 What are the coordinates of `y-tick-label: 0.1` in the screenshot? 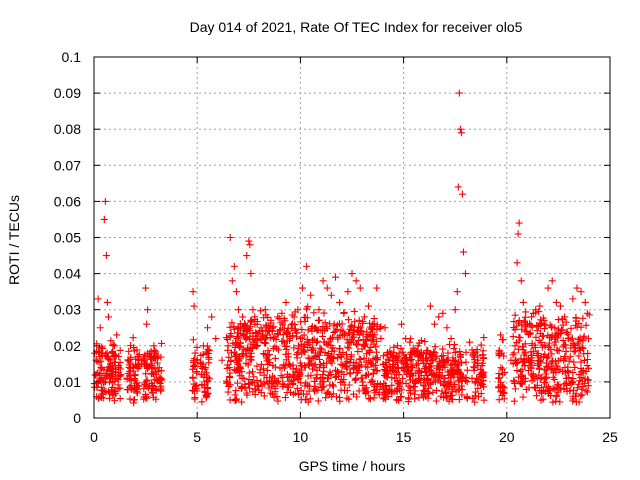 It's located at (72, 57).